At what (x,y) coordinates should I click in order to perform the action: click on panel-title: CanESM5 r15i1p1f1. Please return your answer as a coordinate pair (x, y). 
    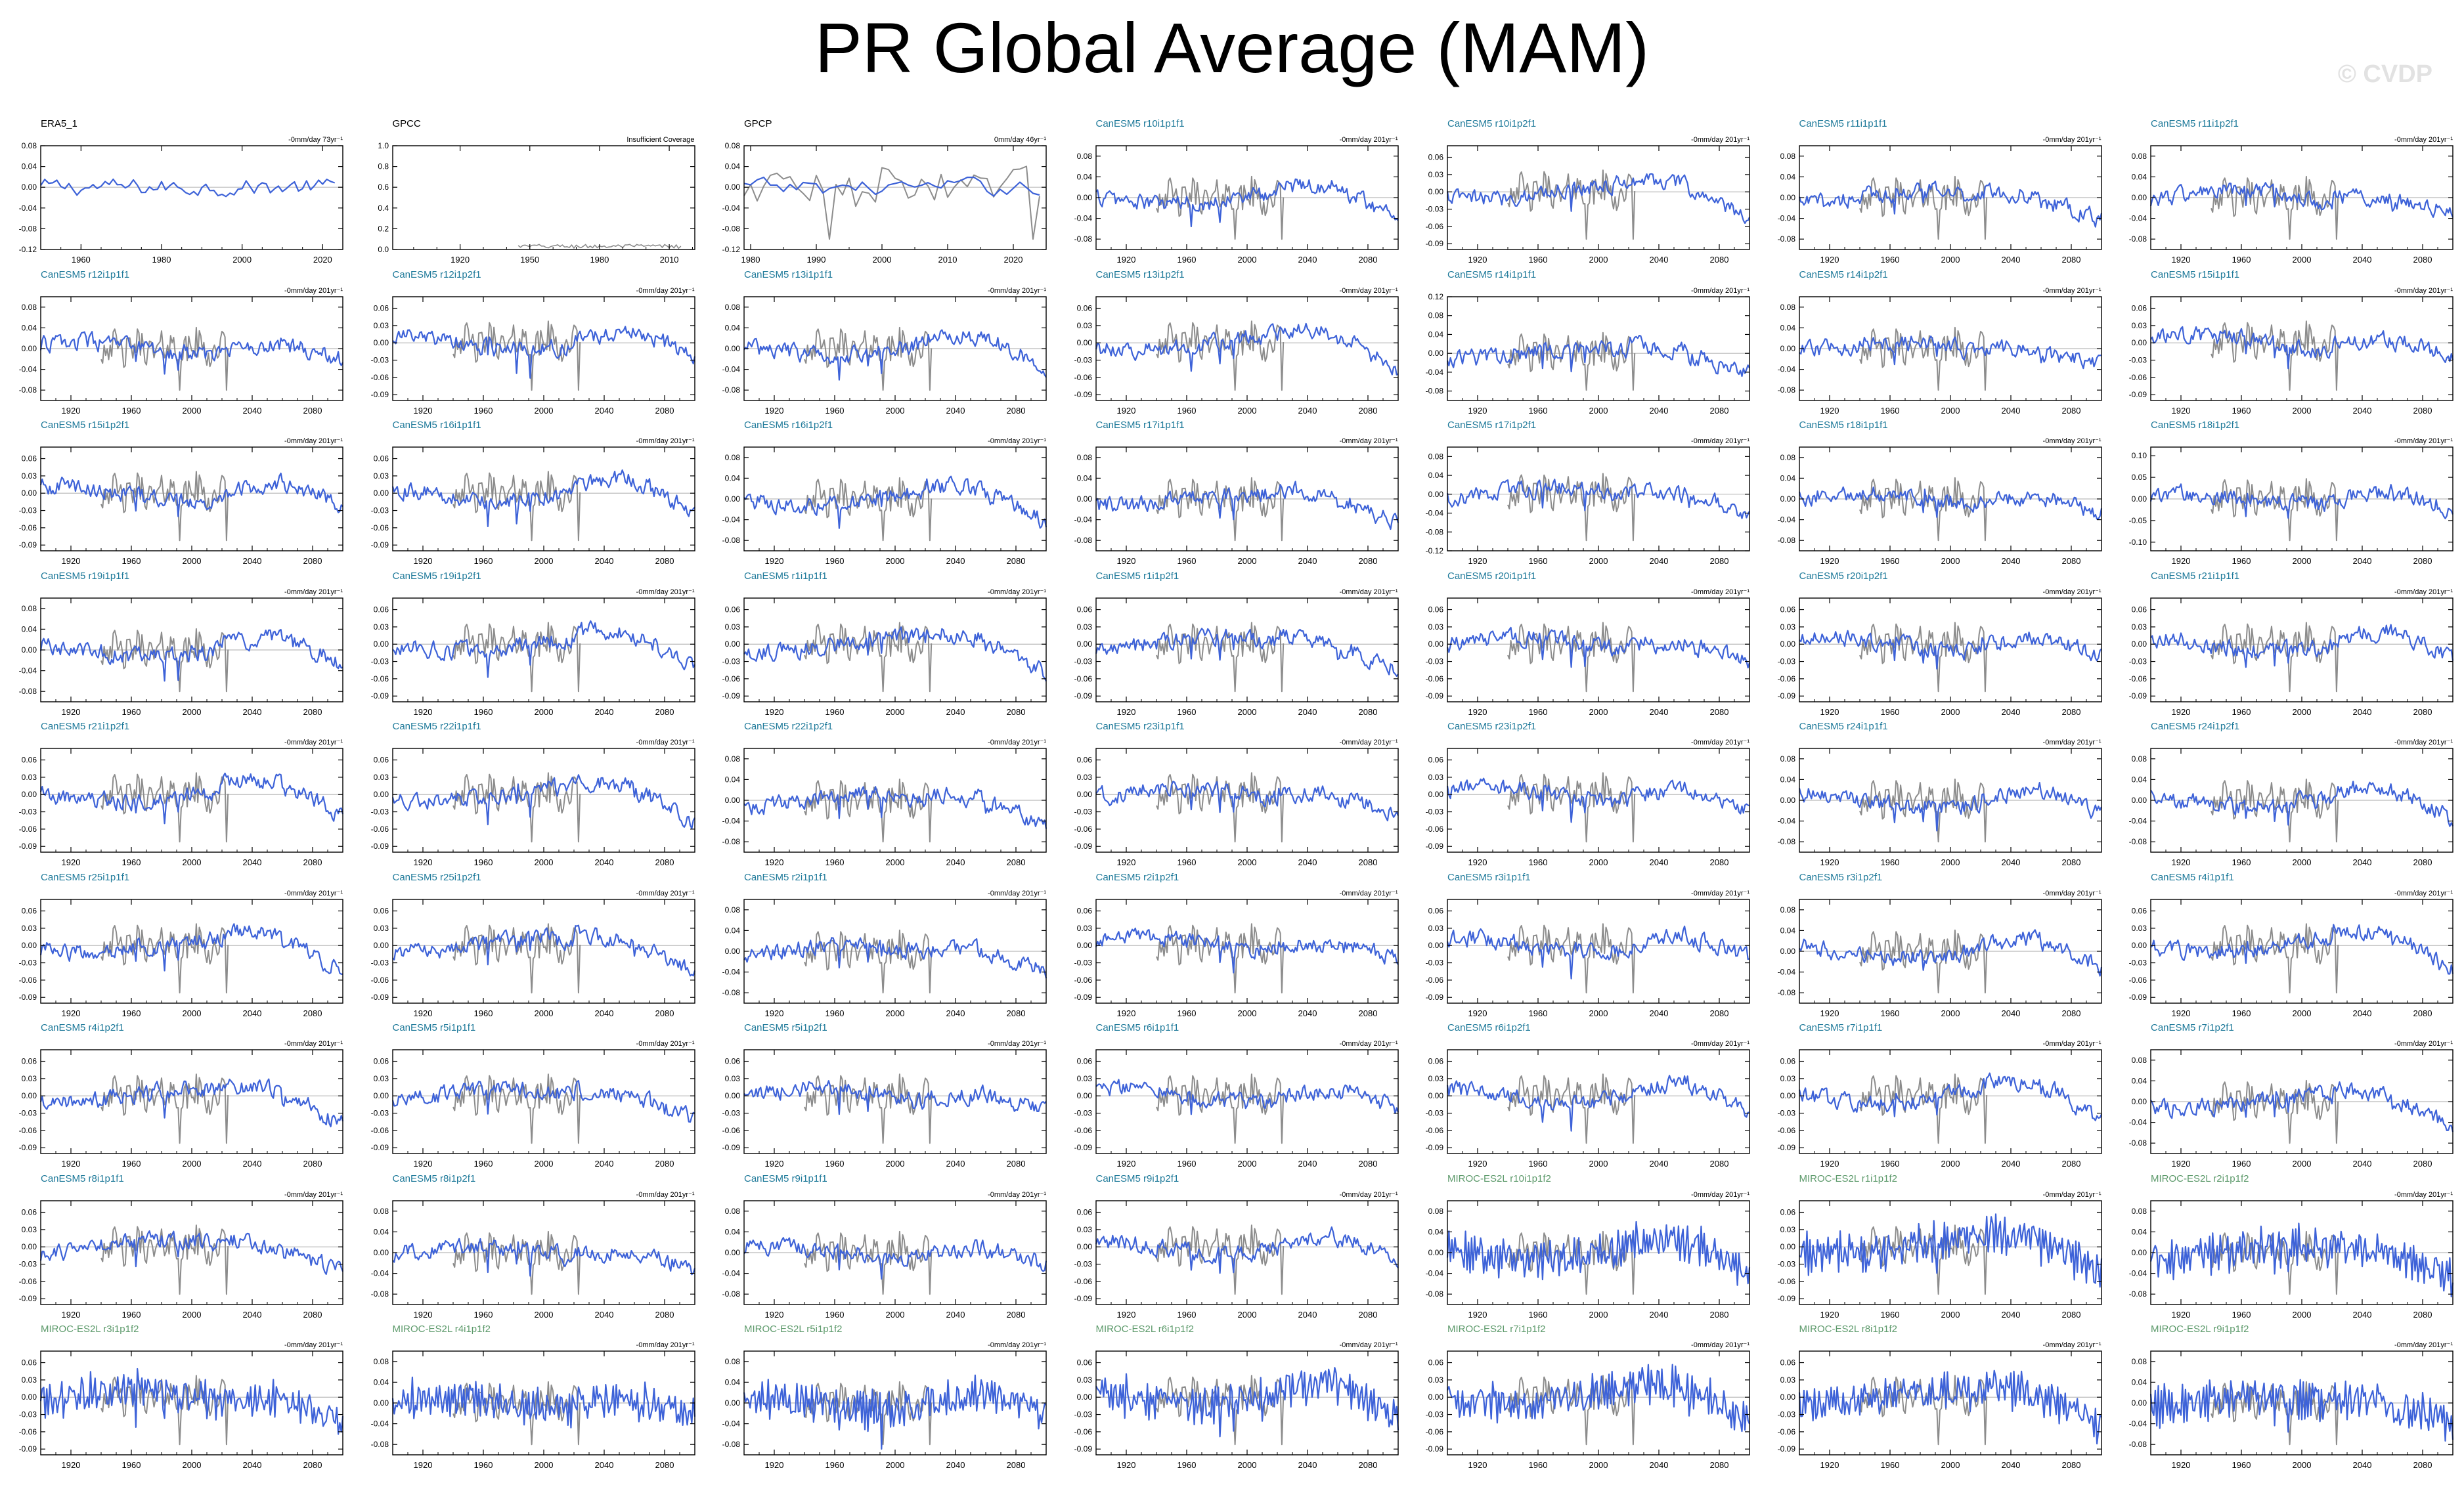
    Looking at the image, I should click on (2195, 274).